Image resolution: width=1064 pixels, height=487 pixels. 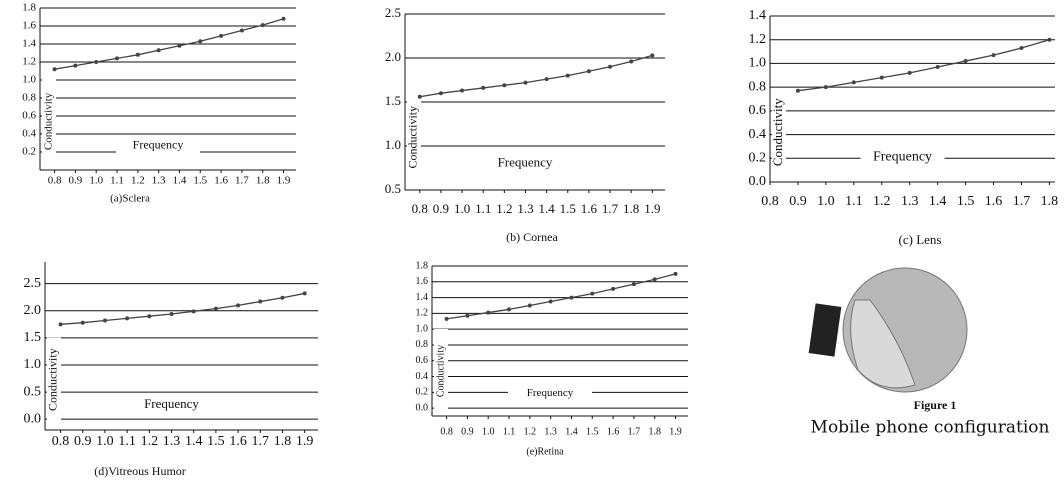 I want to click on y-tick-label: 0.8, so click(x=29, y=98).